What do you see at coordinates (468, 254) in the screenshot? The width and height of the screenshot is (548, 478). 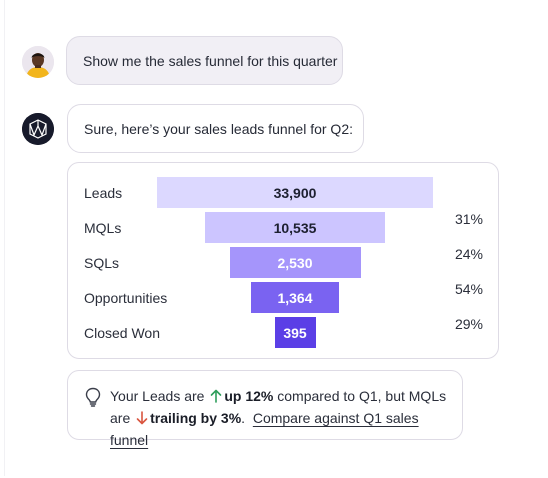 I see `funnel-conversion-pct-sqls: 24%` at bounding box center [468, 254].